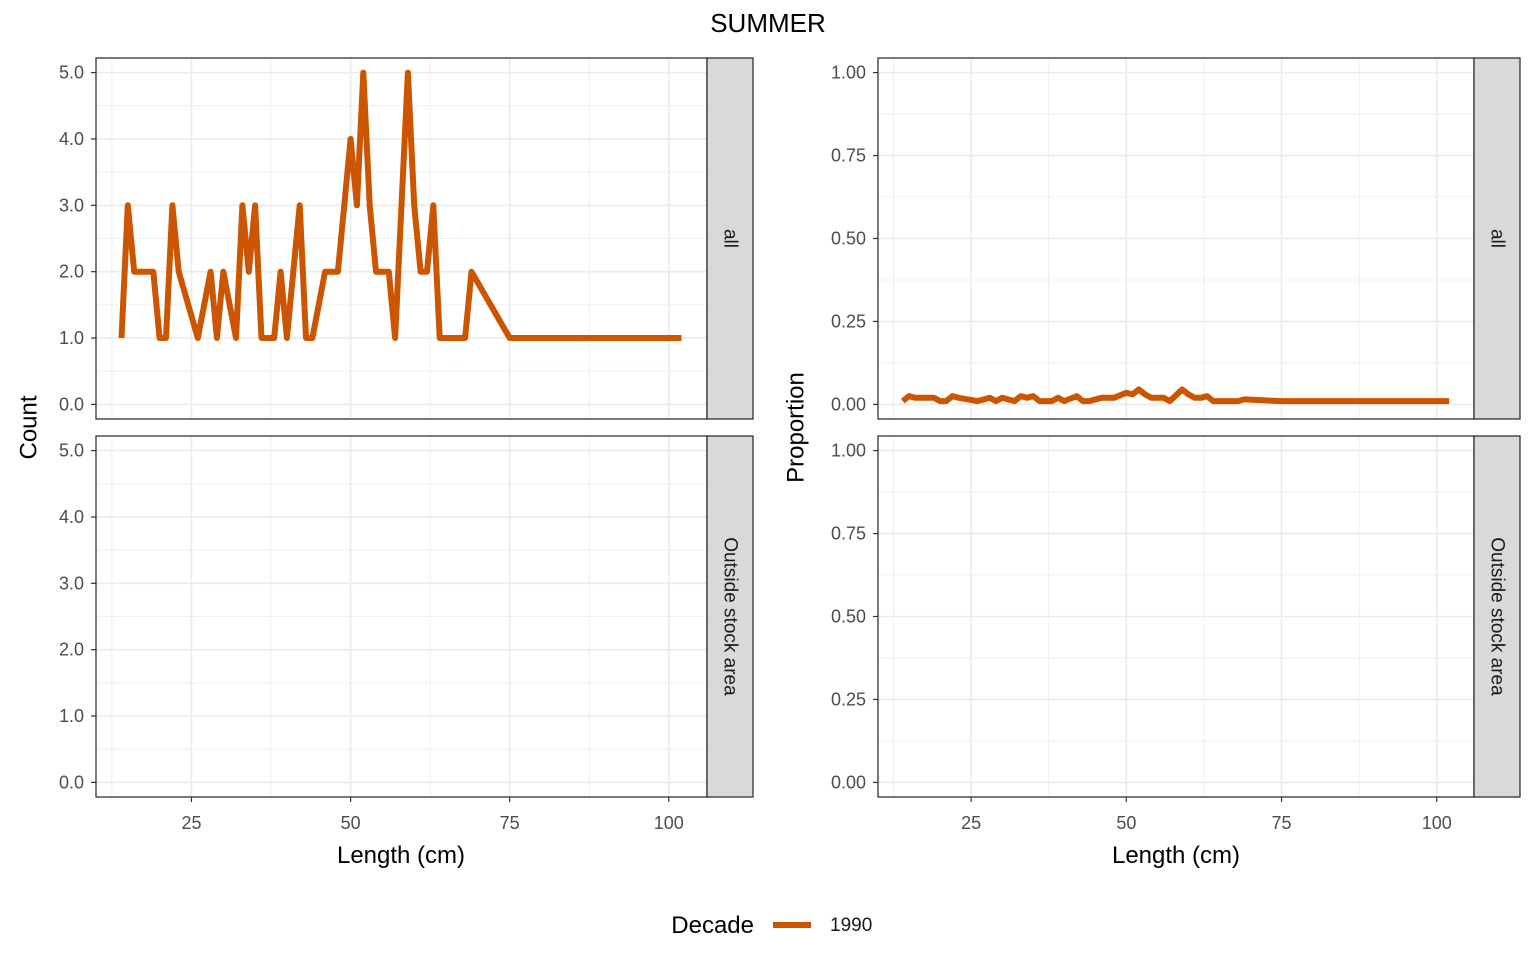  What do you see at coordinates (768, 23) in the screenshot?
I see `plot-title: SUMMER` at bounding box center [768, 23].